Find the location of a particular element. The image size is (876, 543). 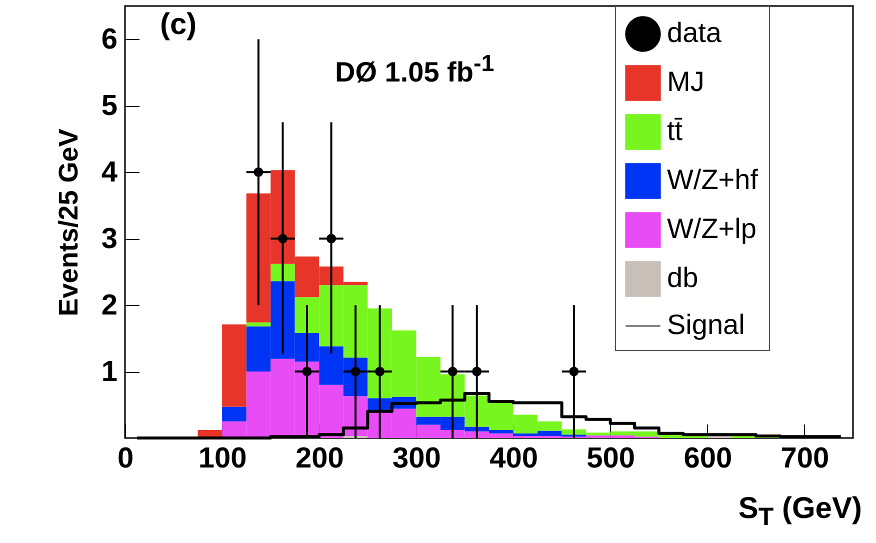

x-tick-label: 700 is located at coordinates (805, 458).